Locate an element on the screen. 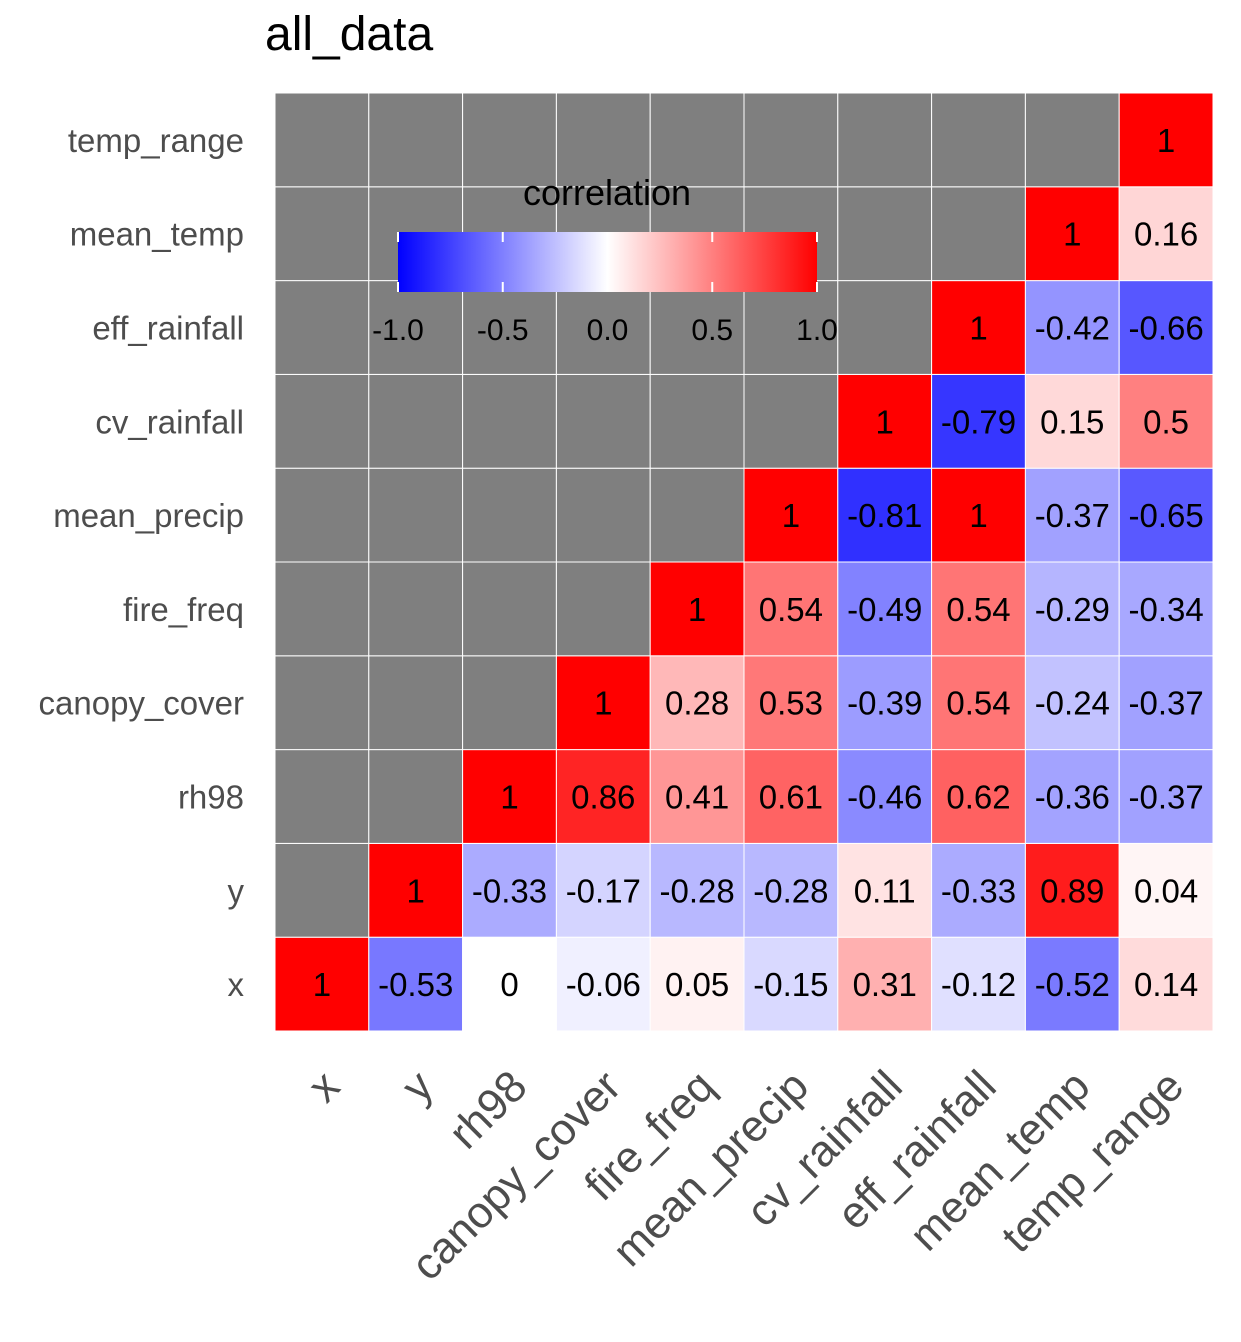 The height and width of the screenshot is (1342, 1241). heatmap-cell-cv_rainfall-mean_temp is located at coordinates (1072, 421).